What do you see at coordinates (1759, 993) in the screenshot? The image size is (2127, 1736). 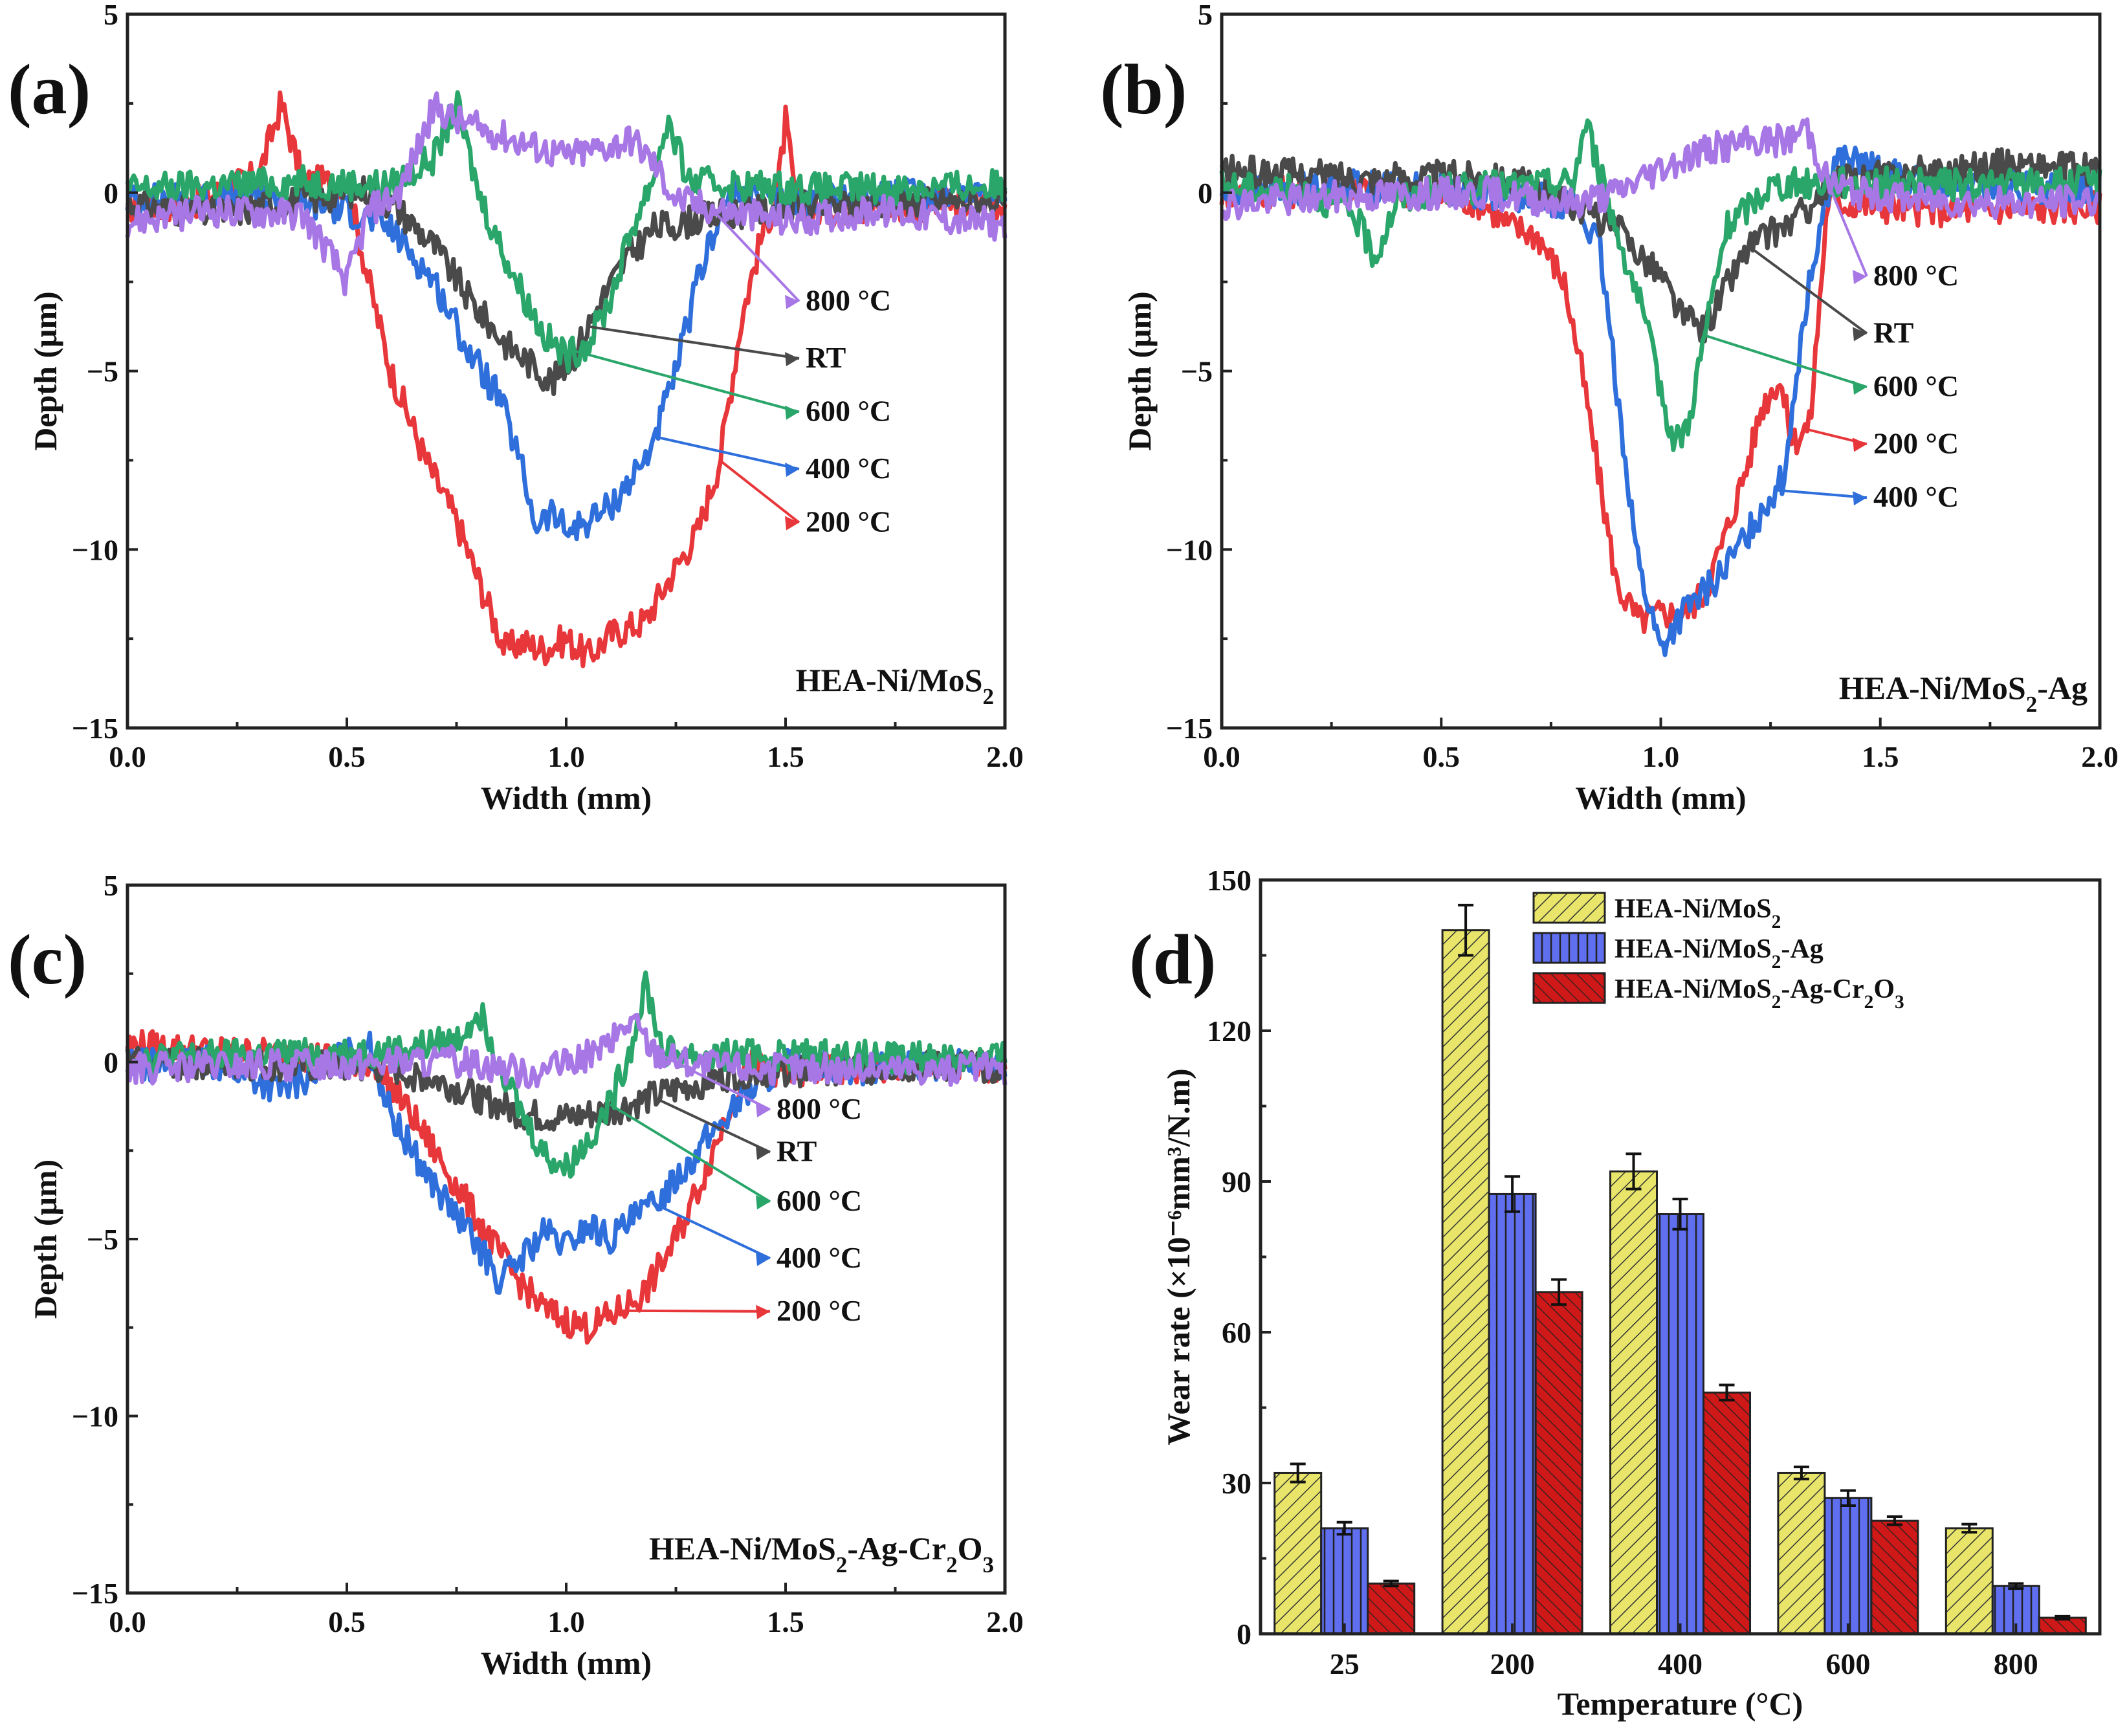 I see `legend-label: HEA-Ni/MoS2-Ag-Cr2O3` at bounding box center [1759, 993].